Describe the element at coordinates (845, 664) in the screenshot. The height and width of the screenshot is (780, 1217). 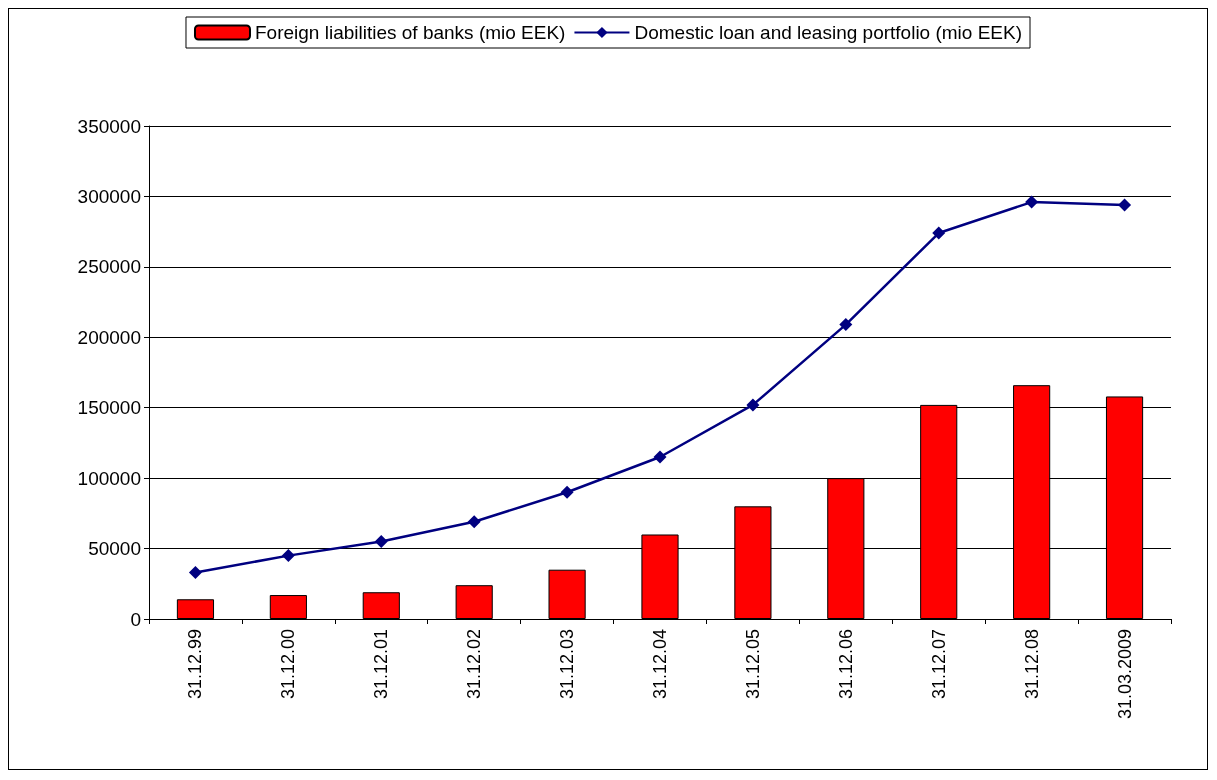
I see `x-tick-label: 31.12.06` at that location.